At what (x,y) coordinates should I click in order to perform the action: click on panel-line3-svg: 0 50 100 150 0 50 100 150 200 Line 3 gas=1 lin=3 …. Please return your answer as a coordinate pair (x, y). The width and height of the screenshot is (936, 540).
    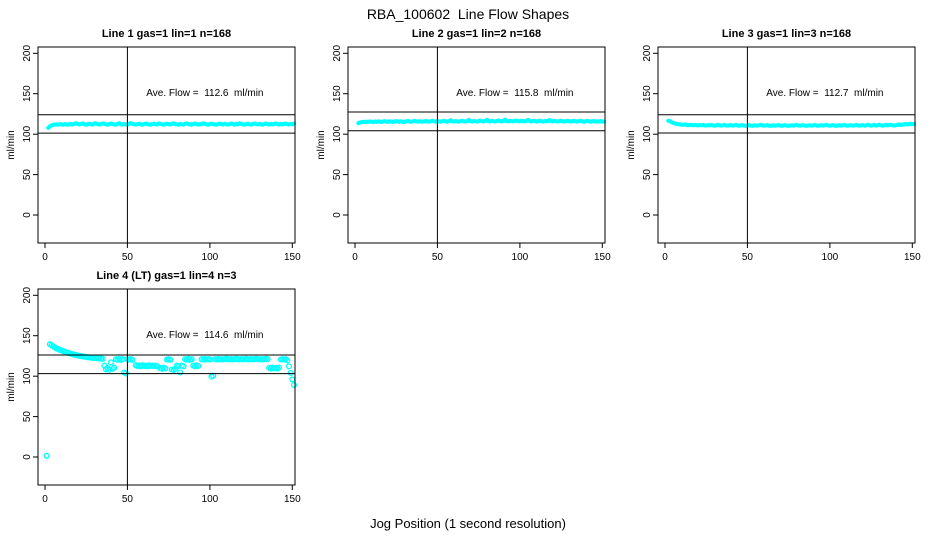
    Looking at the image, I should click on (773, 145).